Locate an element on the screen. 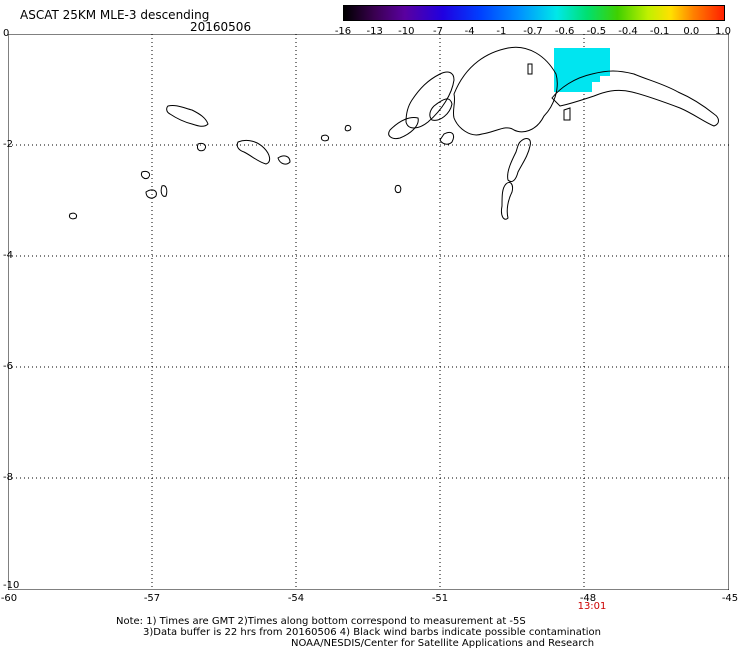 The height and width of the screenshot is (650, 740). lat-label-0: 0 is located at coordinates (6, 33).